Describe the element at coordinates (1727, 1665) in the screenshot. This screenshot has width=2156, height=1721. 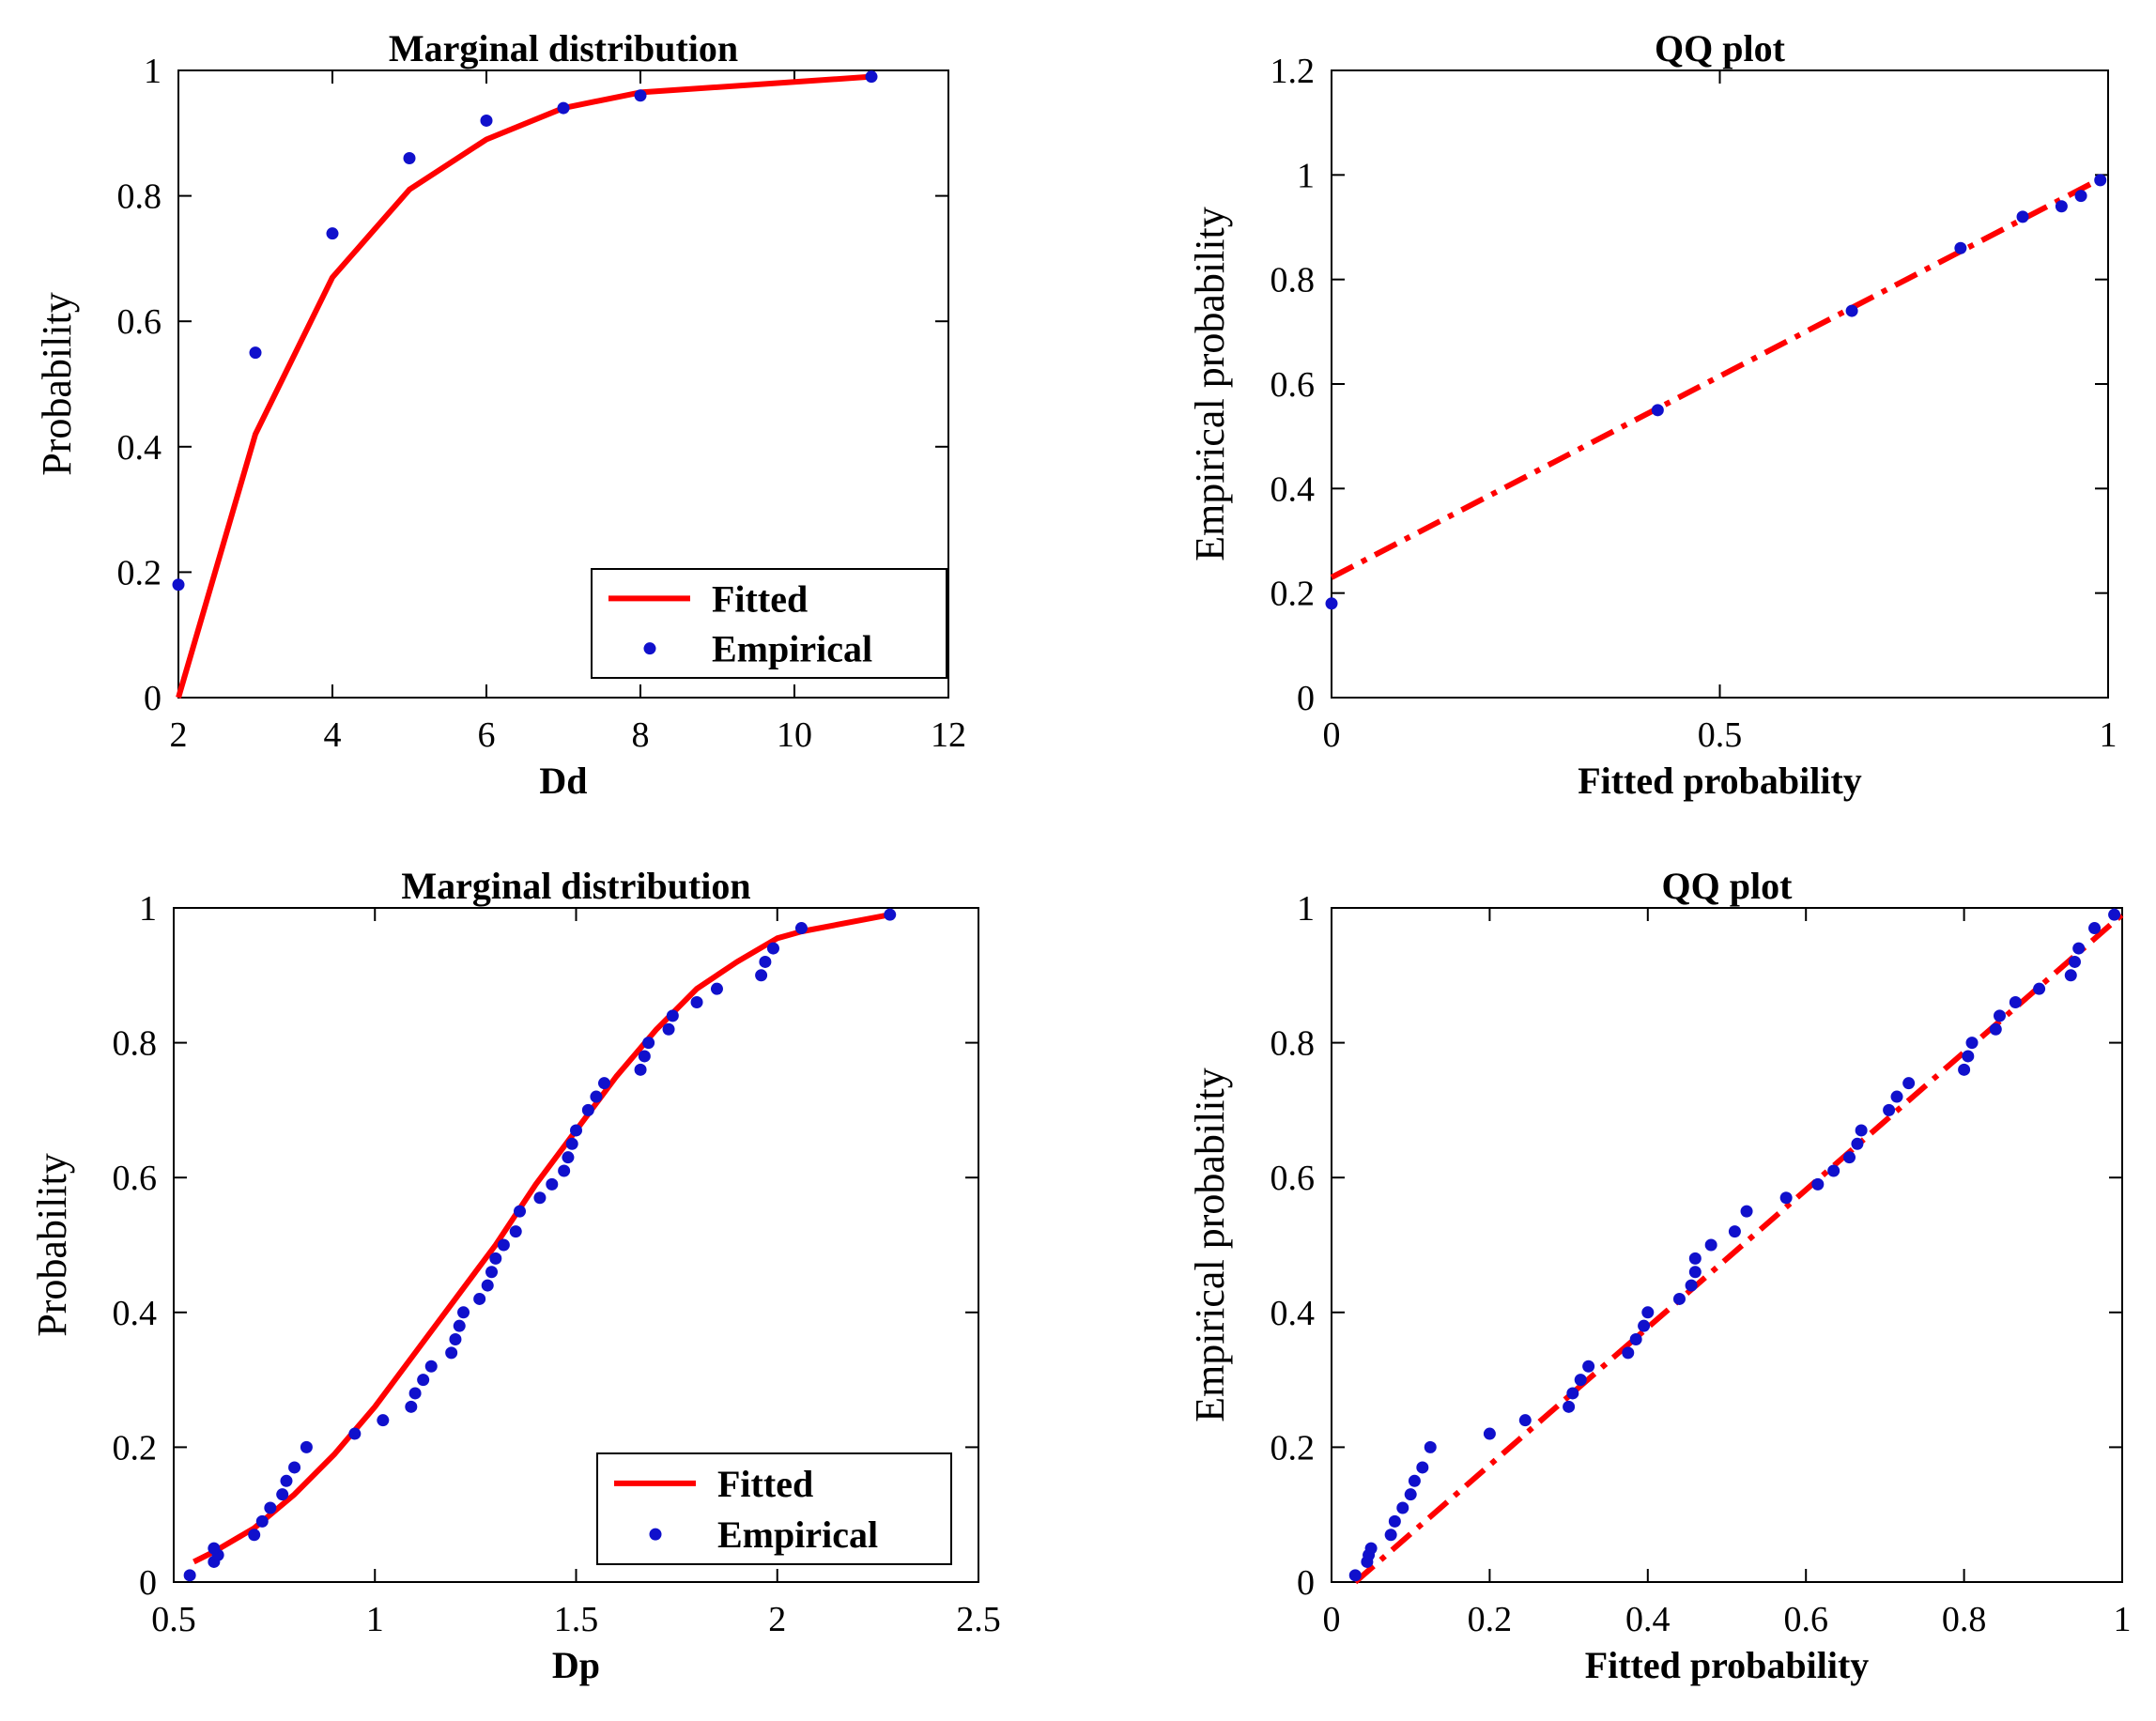
I see `x-axis-label: Fitted probability` at that location.